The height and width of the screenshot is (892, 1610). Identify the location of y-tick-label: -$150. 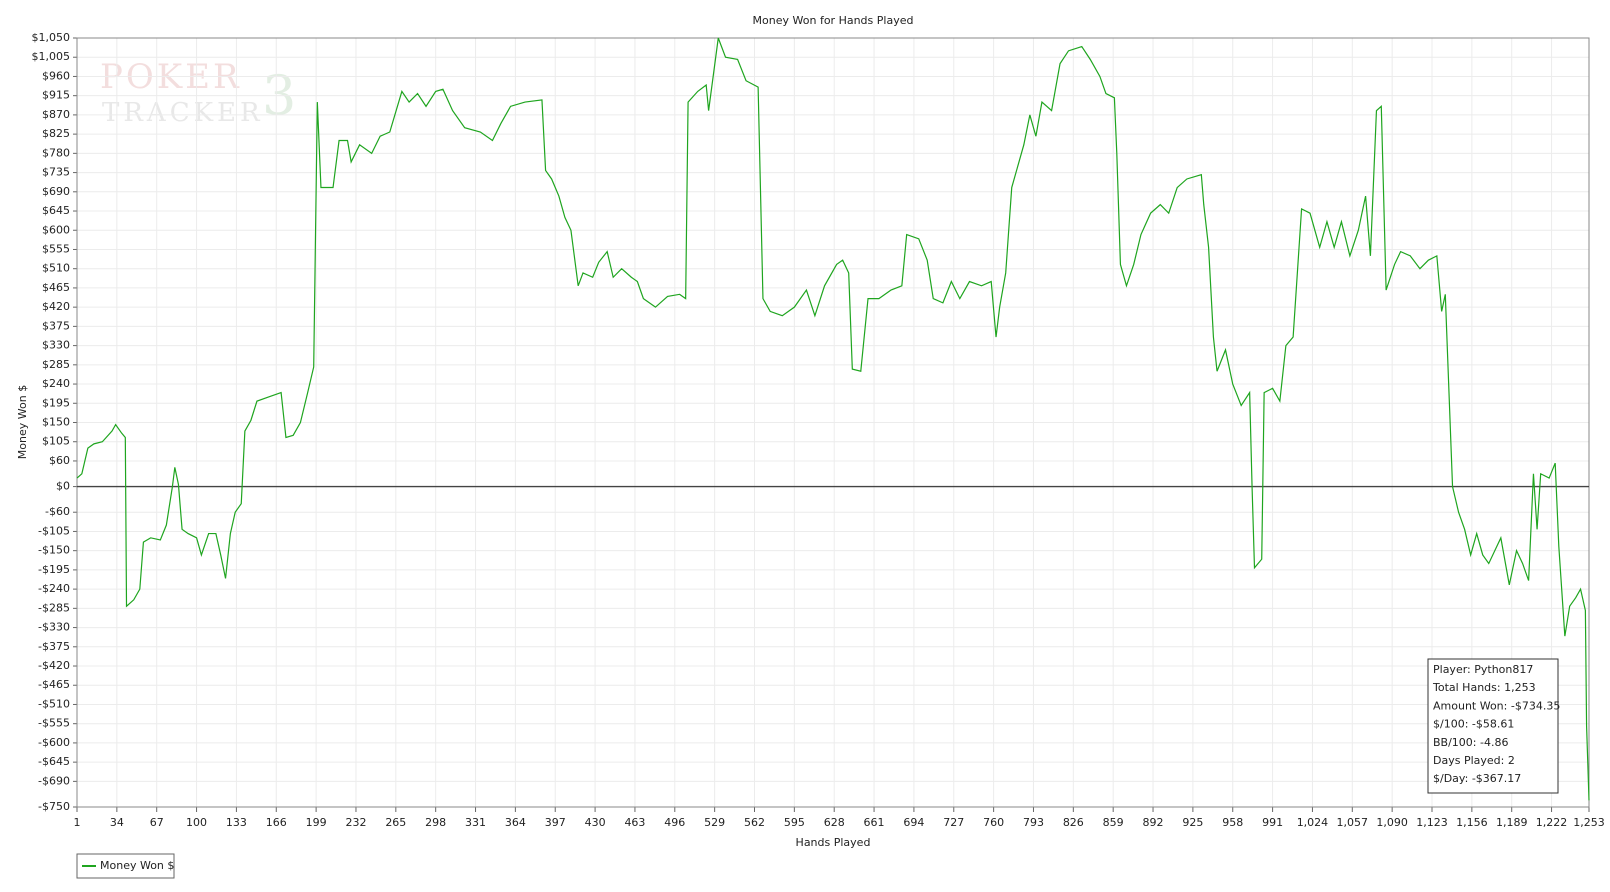
(54, 550).